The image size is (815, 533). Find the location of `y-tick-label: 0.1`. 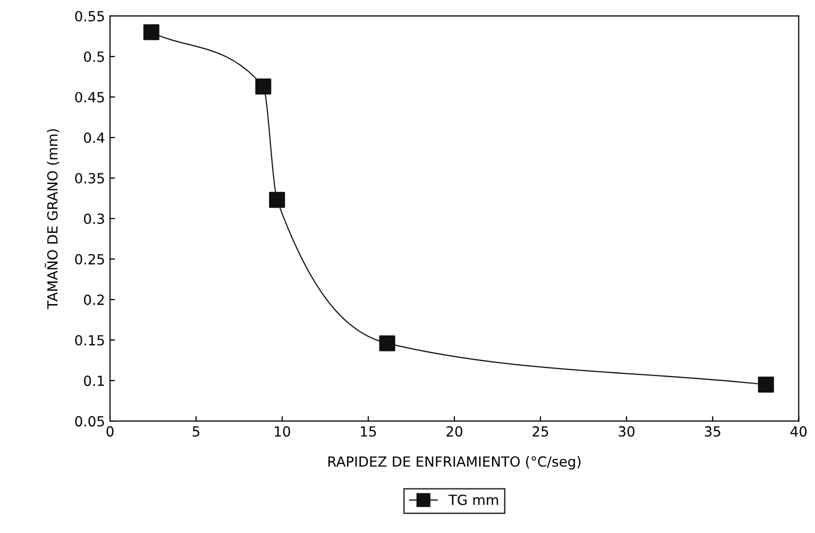

y-tick-label: 0.1 is located at coordinates (94, 381).